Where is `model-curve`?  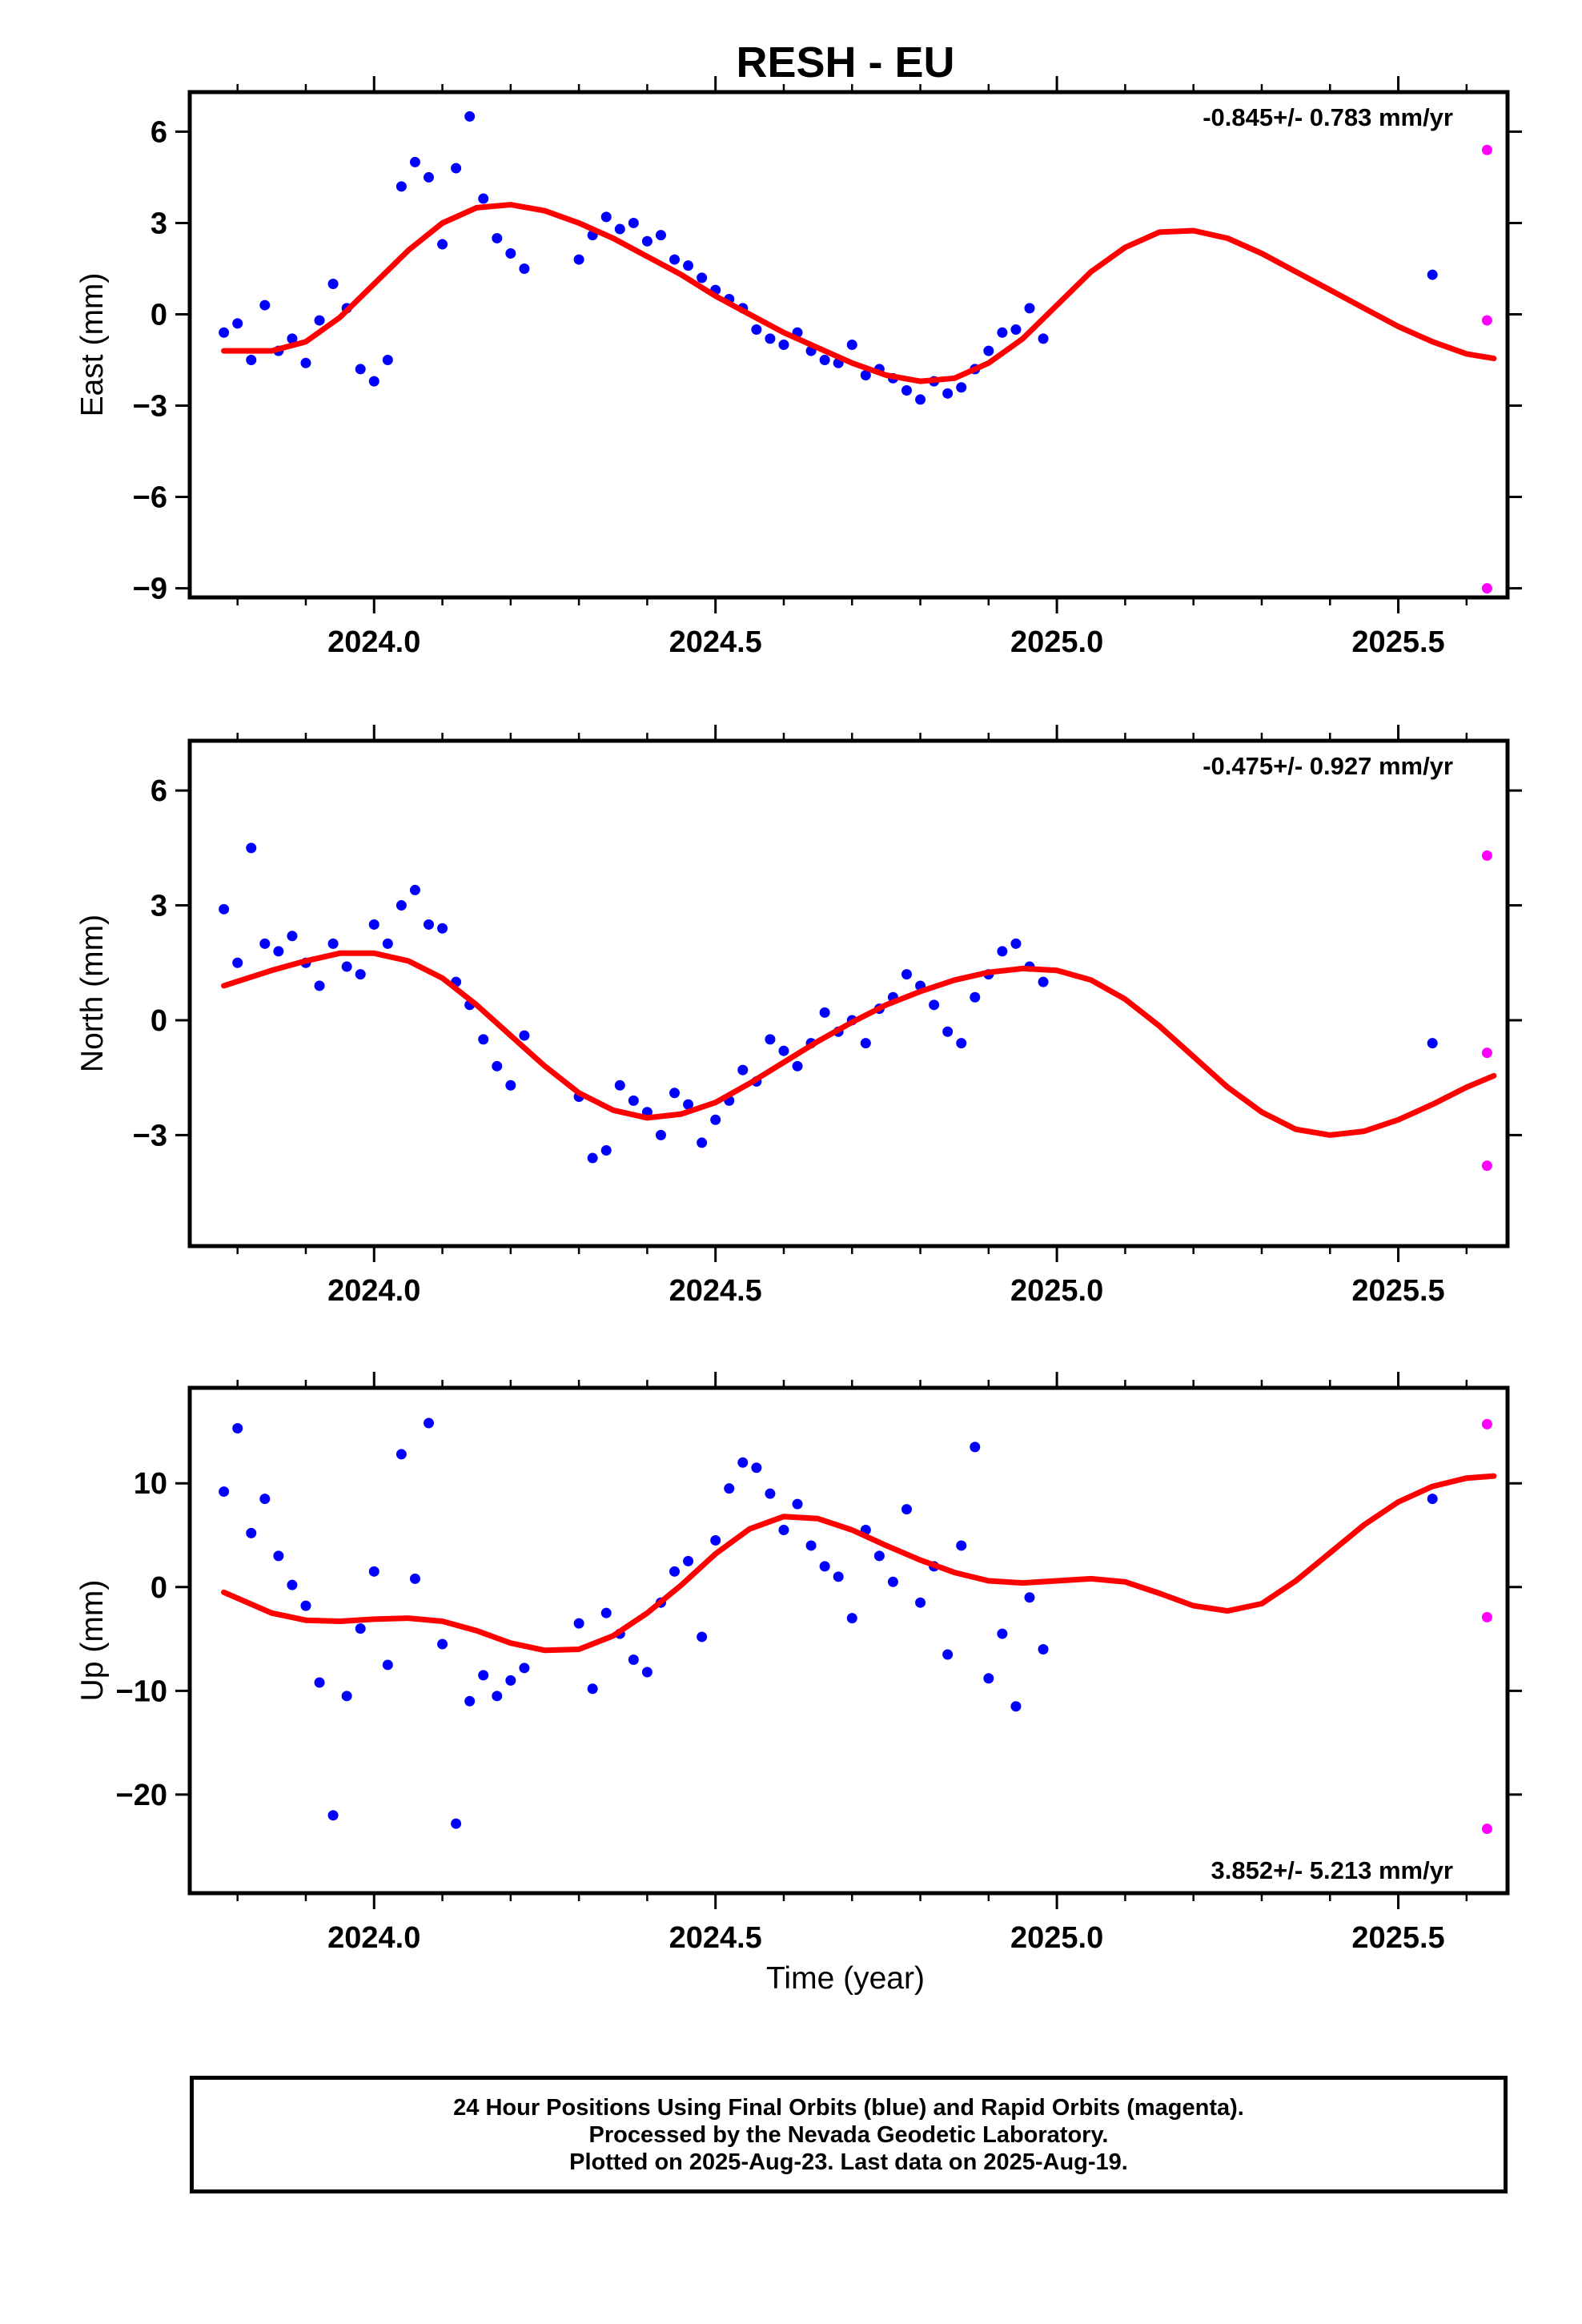
model-curve is located at coordinates (859, 1564).